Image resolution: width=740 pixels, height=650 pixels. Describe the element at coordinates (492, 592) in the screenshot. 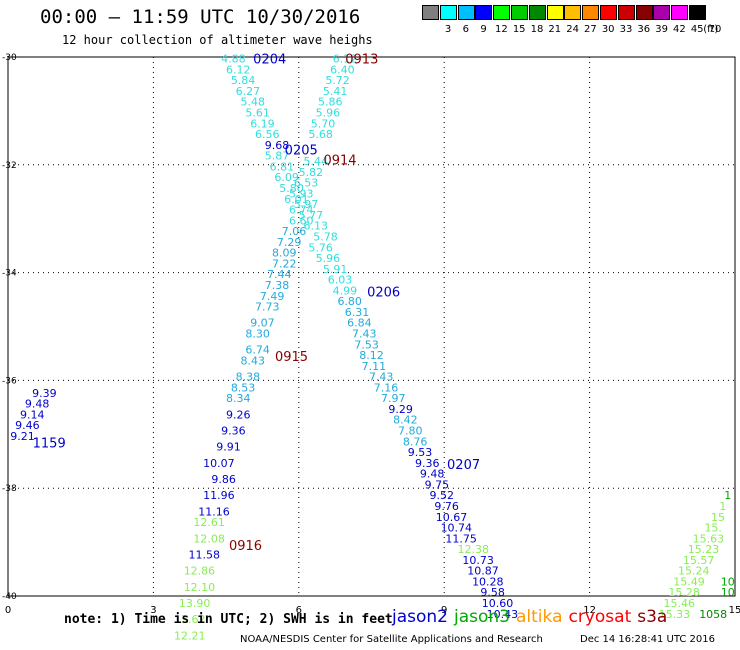

I see `swh-value: 9.58` at that location.